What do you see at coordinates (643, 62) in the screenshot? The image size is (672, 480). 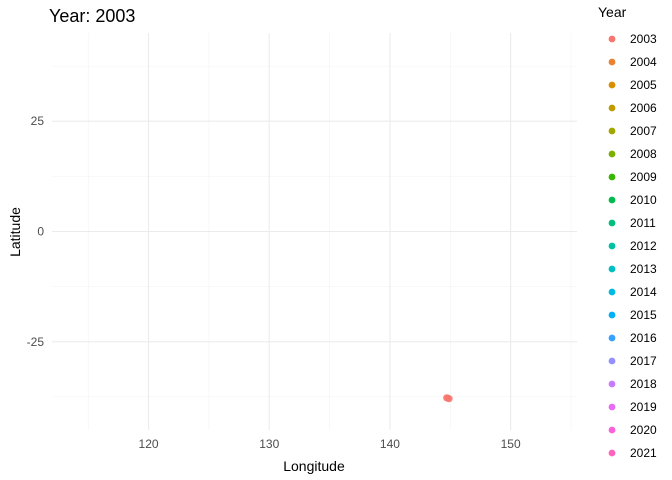 I see `legend-label: 2004` at bounding box center [643, 62].